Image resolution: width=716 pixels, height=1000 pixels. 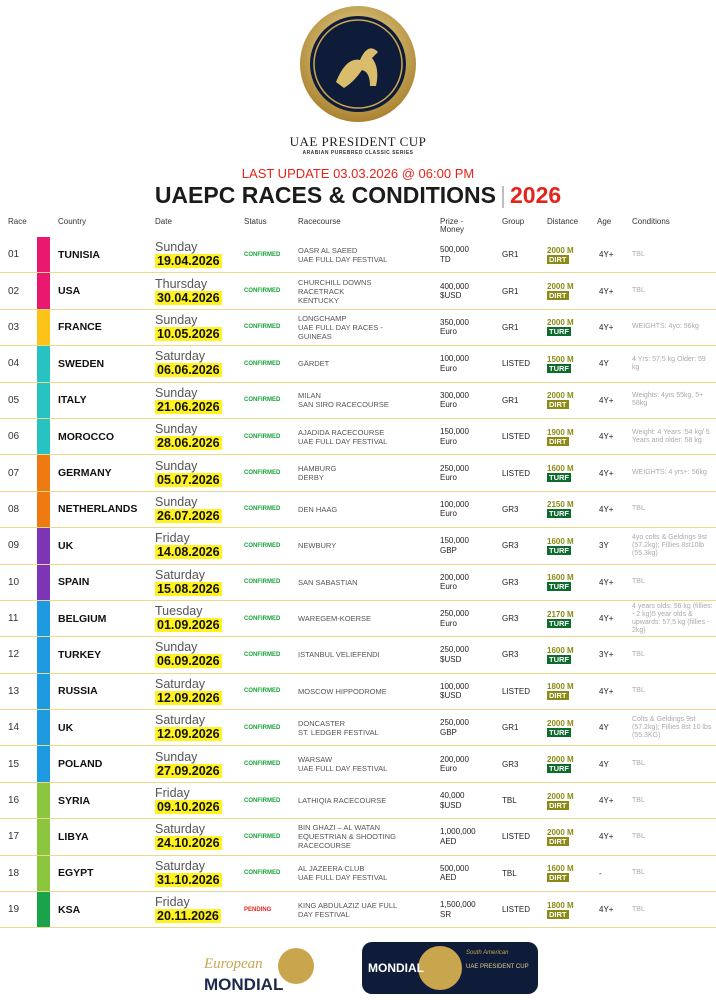 I want to click on prize: 250,000 $USD, so click(x=454, y=654).